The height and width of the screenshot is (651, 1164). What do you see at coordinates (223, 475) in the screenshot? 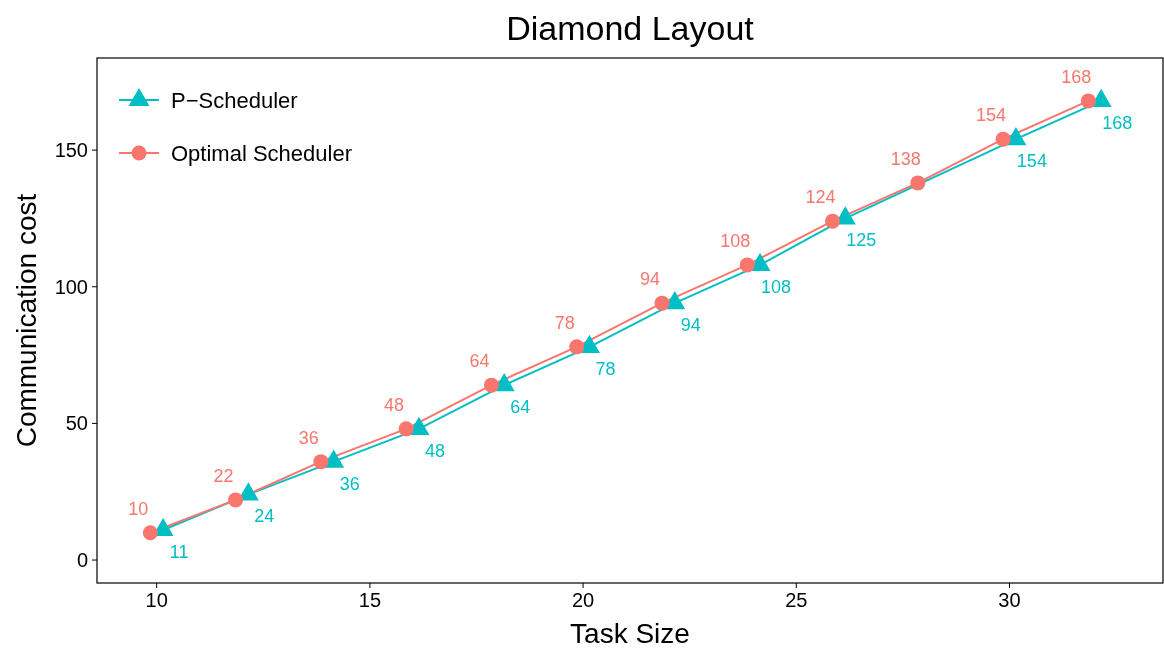
I see `data-label: 22` at bounding box center [223, 475].